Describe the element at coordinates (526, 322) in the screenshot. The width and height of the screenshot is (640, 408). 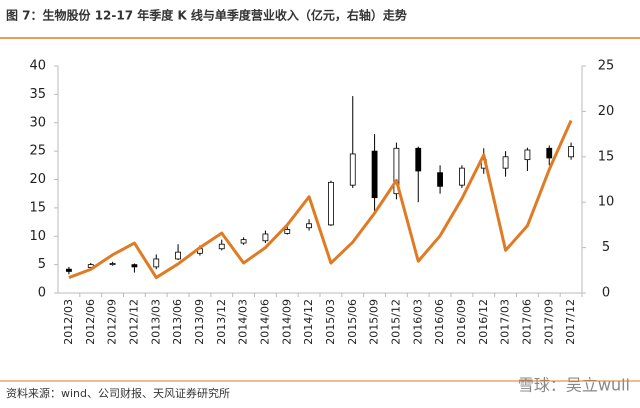
I see `x-tick-label: 2017/06` at that location.